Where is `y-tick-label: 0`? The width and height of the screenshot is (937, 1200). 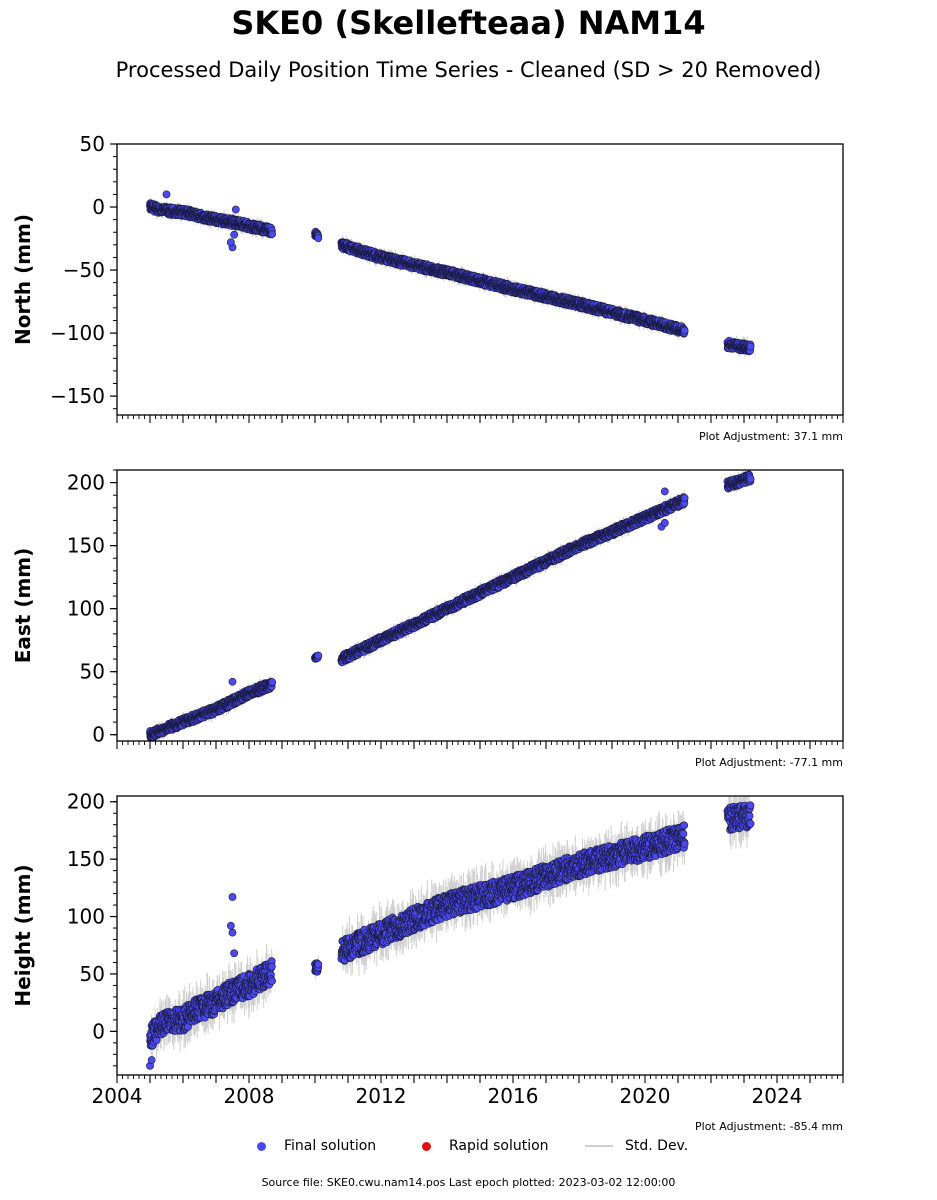
y-tick-label: 0 is located at coordinates (98, 207).